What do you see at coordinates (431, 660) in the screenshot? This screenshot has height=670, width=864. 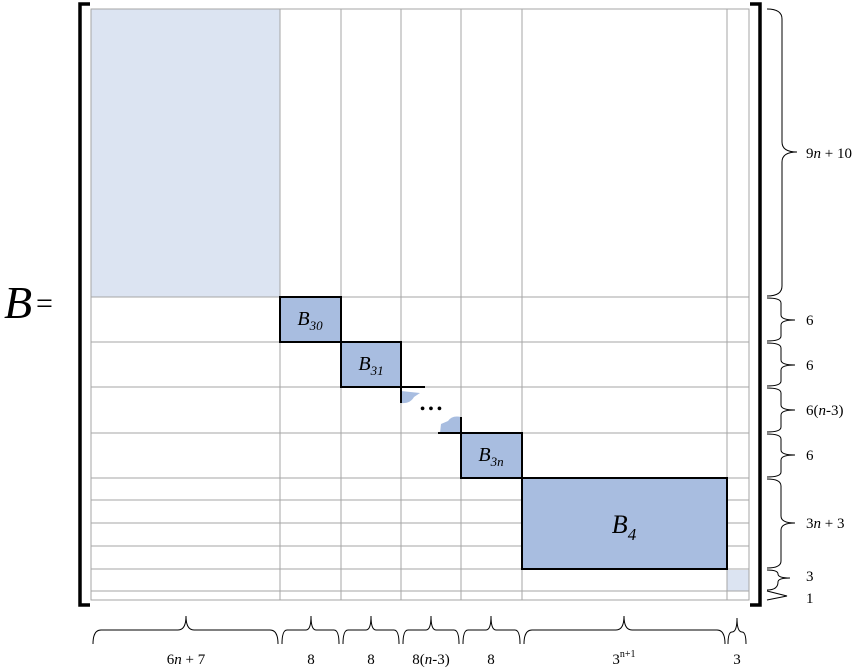 I see `svg-text: 8(n-3)` at bounding box center [431, 660].